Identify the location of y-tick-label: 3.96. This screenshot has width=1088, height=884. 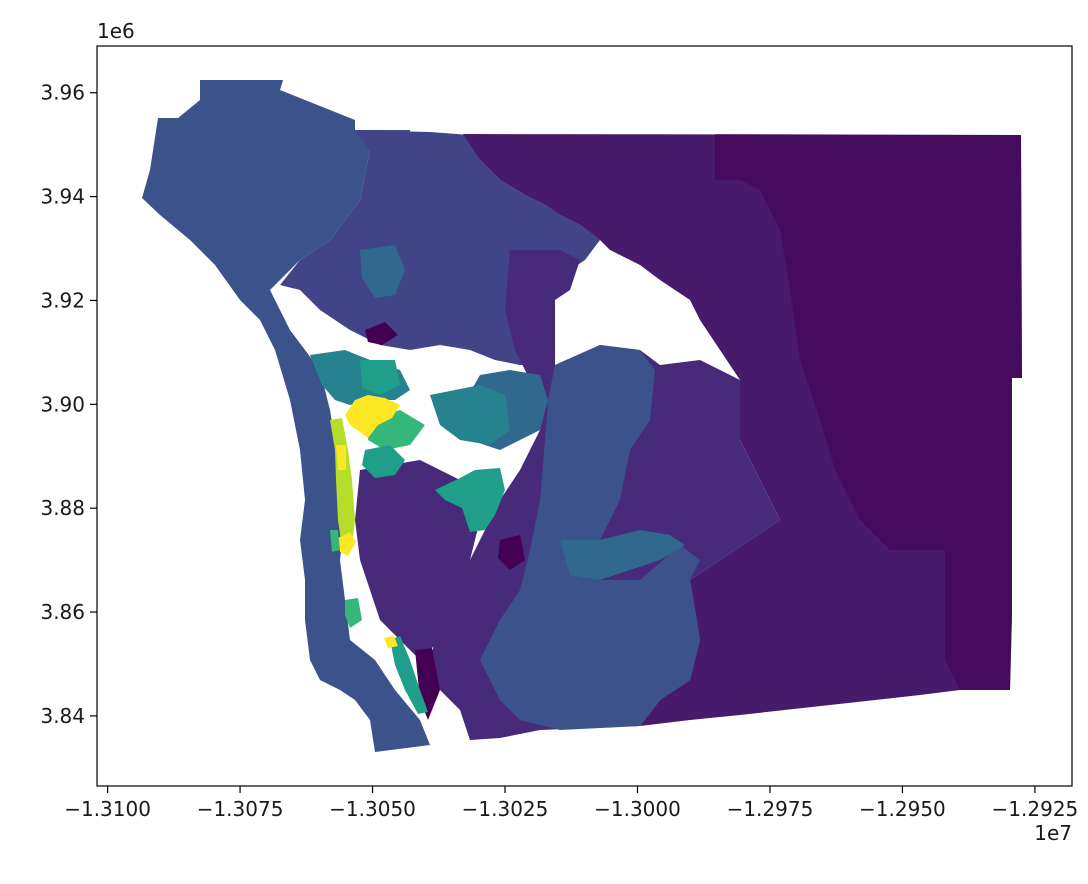
(62, 93).